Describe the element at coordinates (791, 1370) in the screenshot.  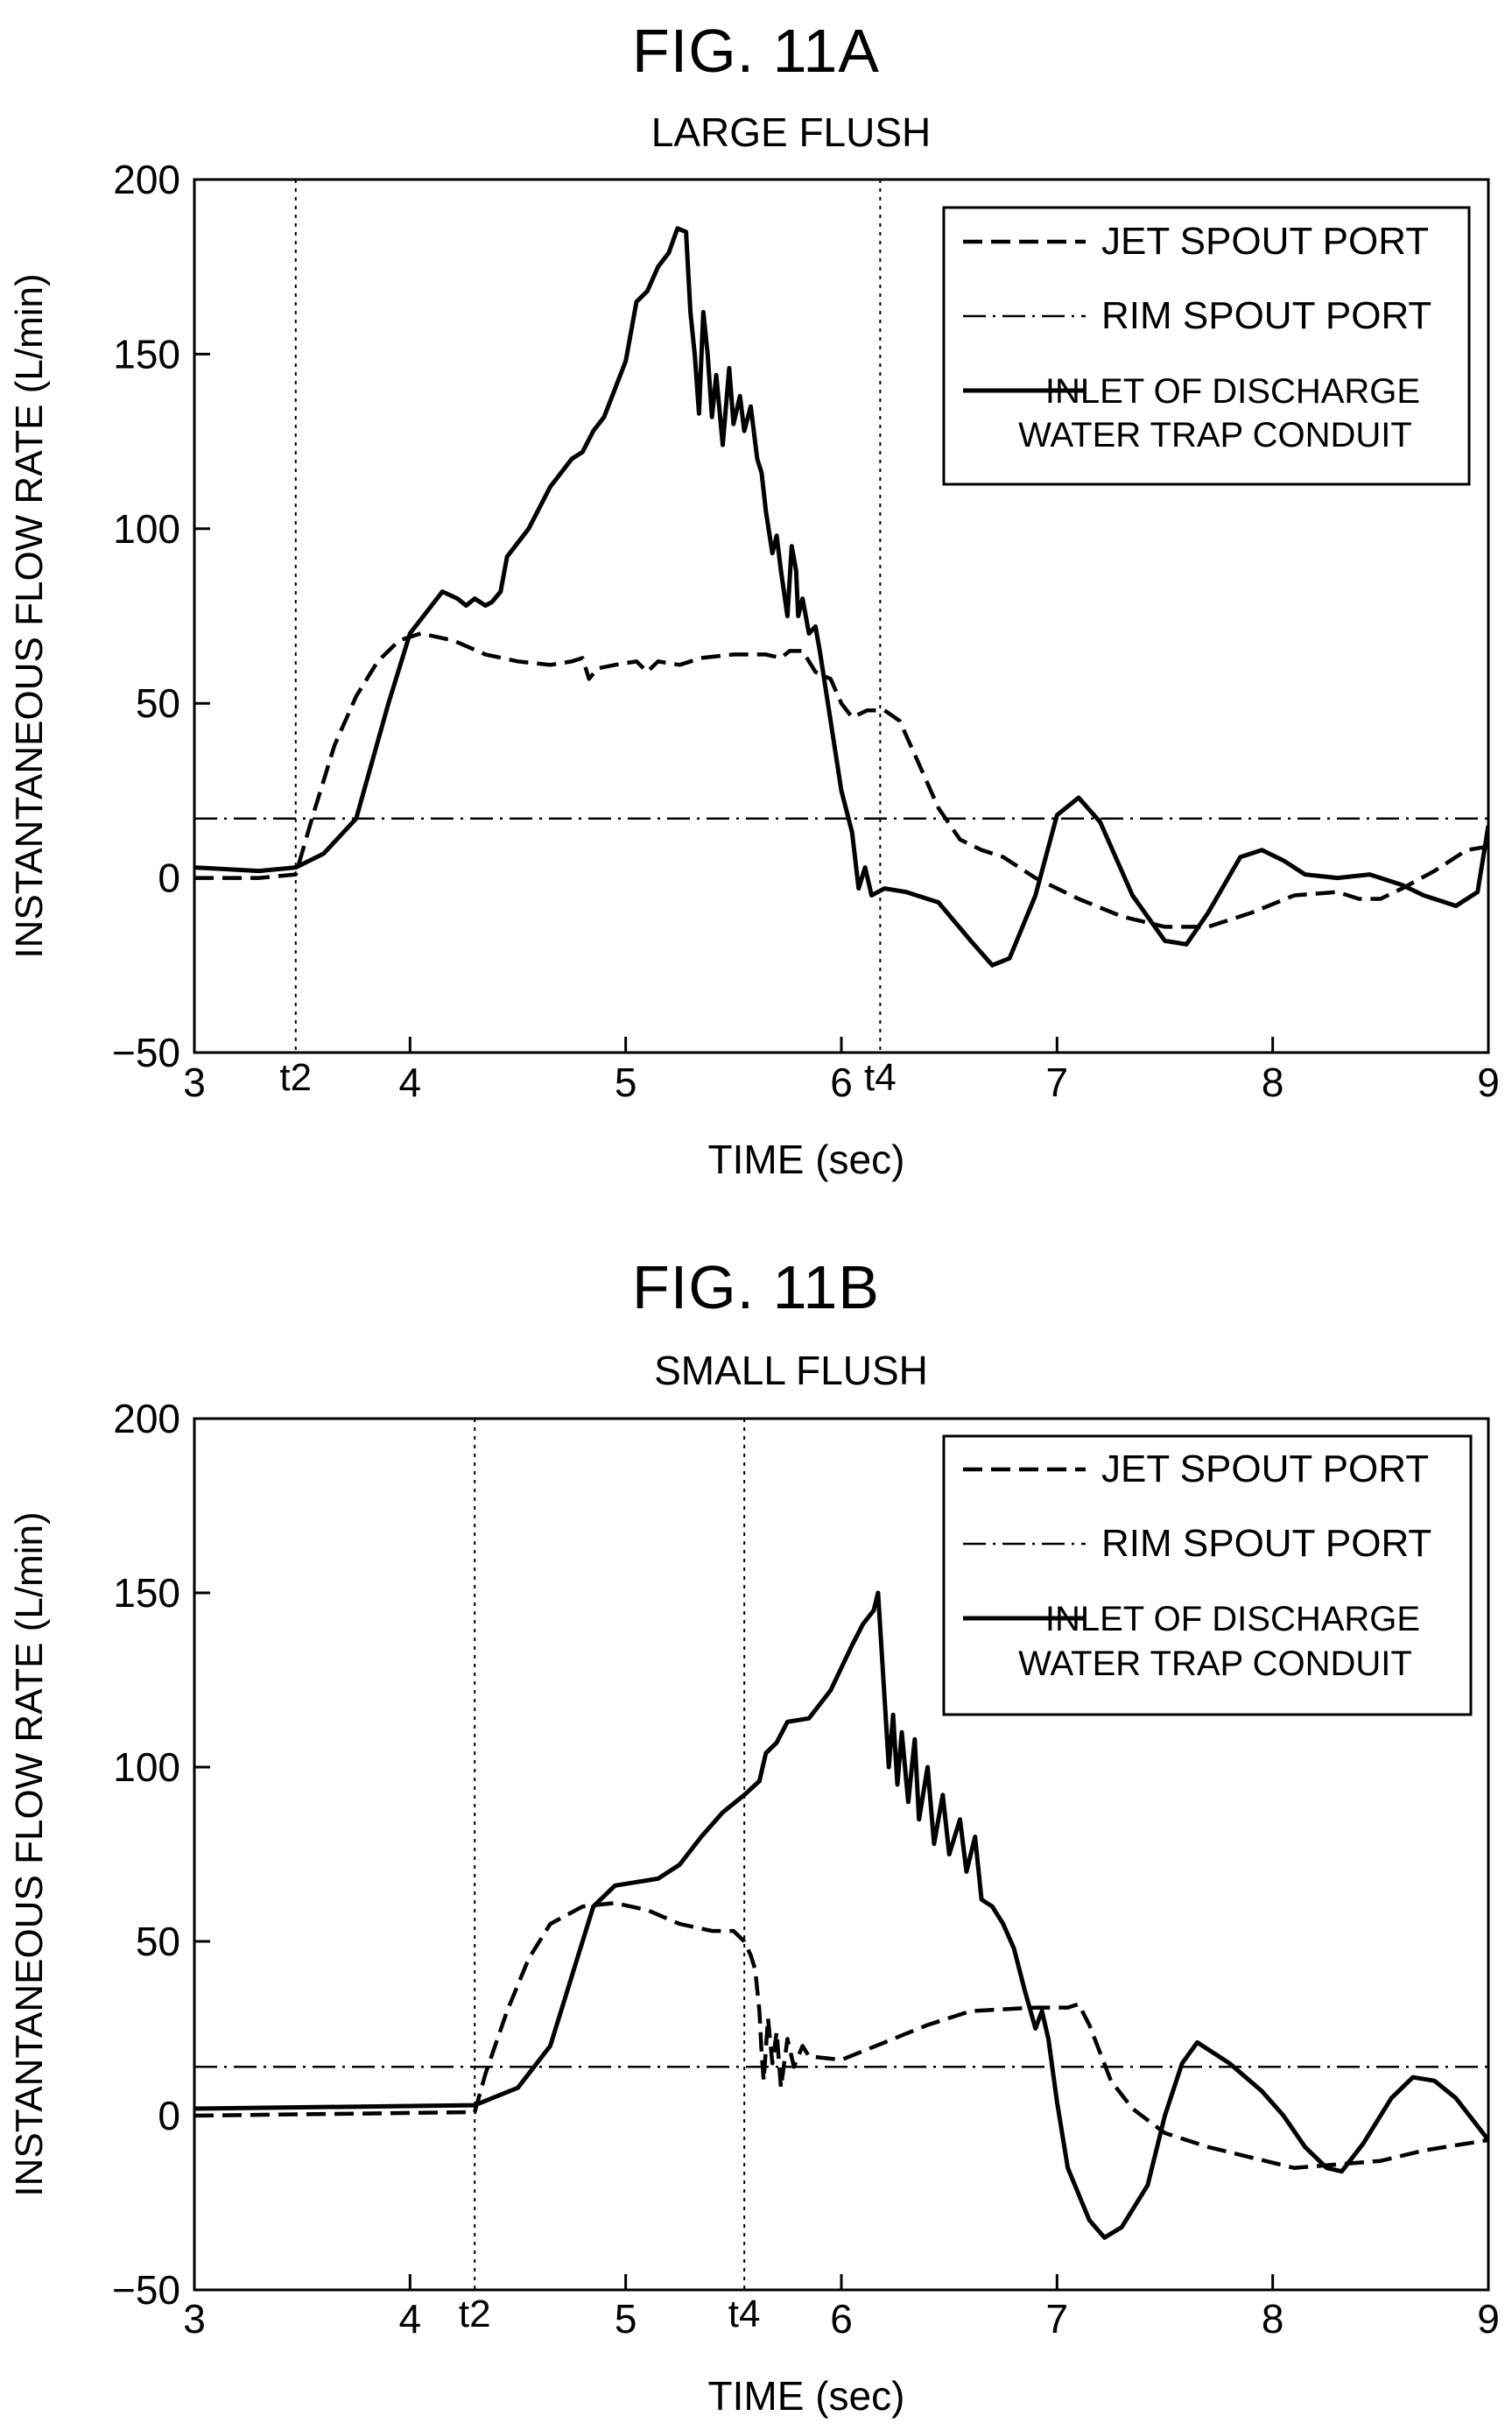
I see `figure-b-title: SMALL FLUSH` at that location.